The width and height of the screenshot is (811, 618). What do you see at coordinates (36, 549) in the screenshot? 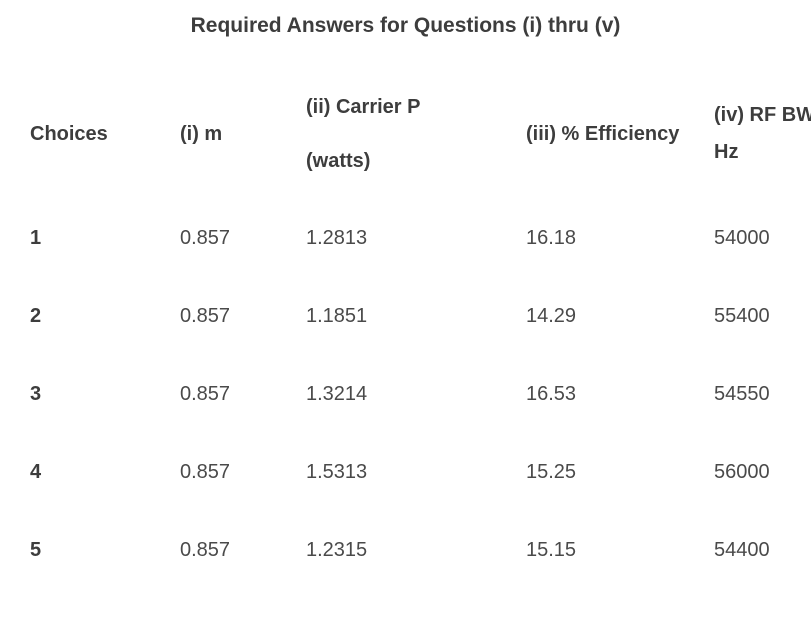
I see `row-label: 5` at bounding box center [36, 549].